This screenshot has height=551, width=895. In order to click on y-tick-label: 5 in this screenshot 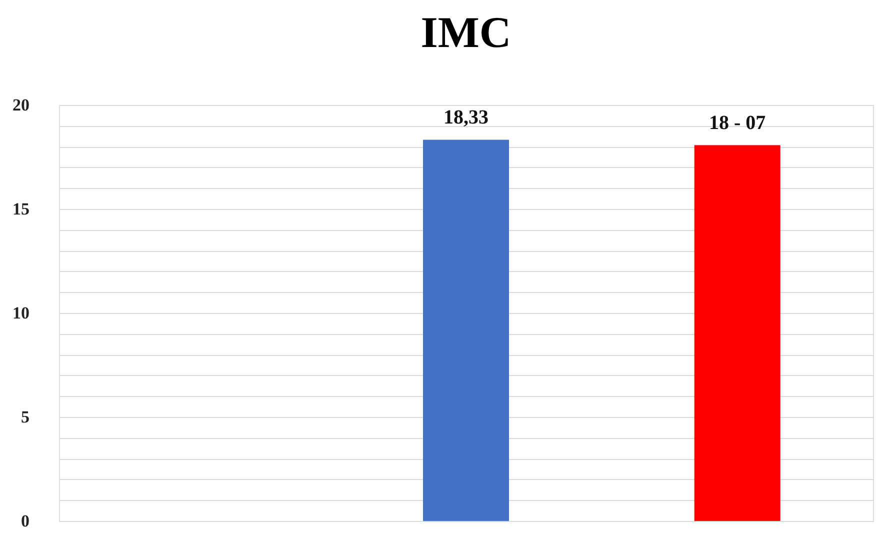, I will do `click(25, 417)`.